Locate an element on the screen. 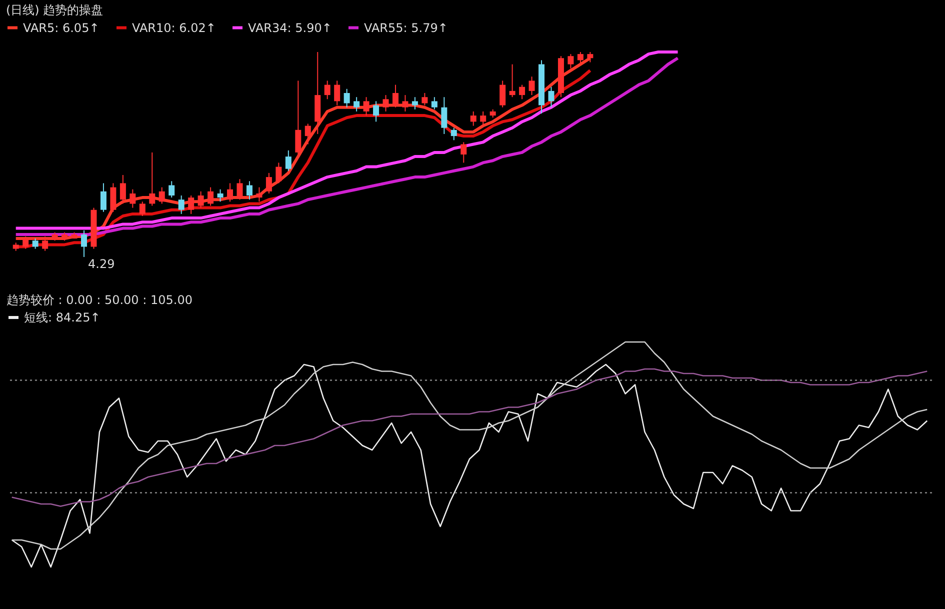  legend-label: 短线: 84.25↑ is located at coordinates (62, 317).